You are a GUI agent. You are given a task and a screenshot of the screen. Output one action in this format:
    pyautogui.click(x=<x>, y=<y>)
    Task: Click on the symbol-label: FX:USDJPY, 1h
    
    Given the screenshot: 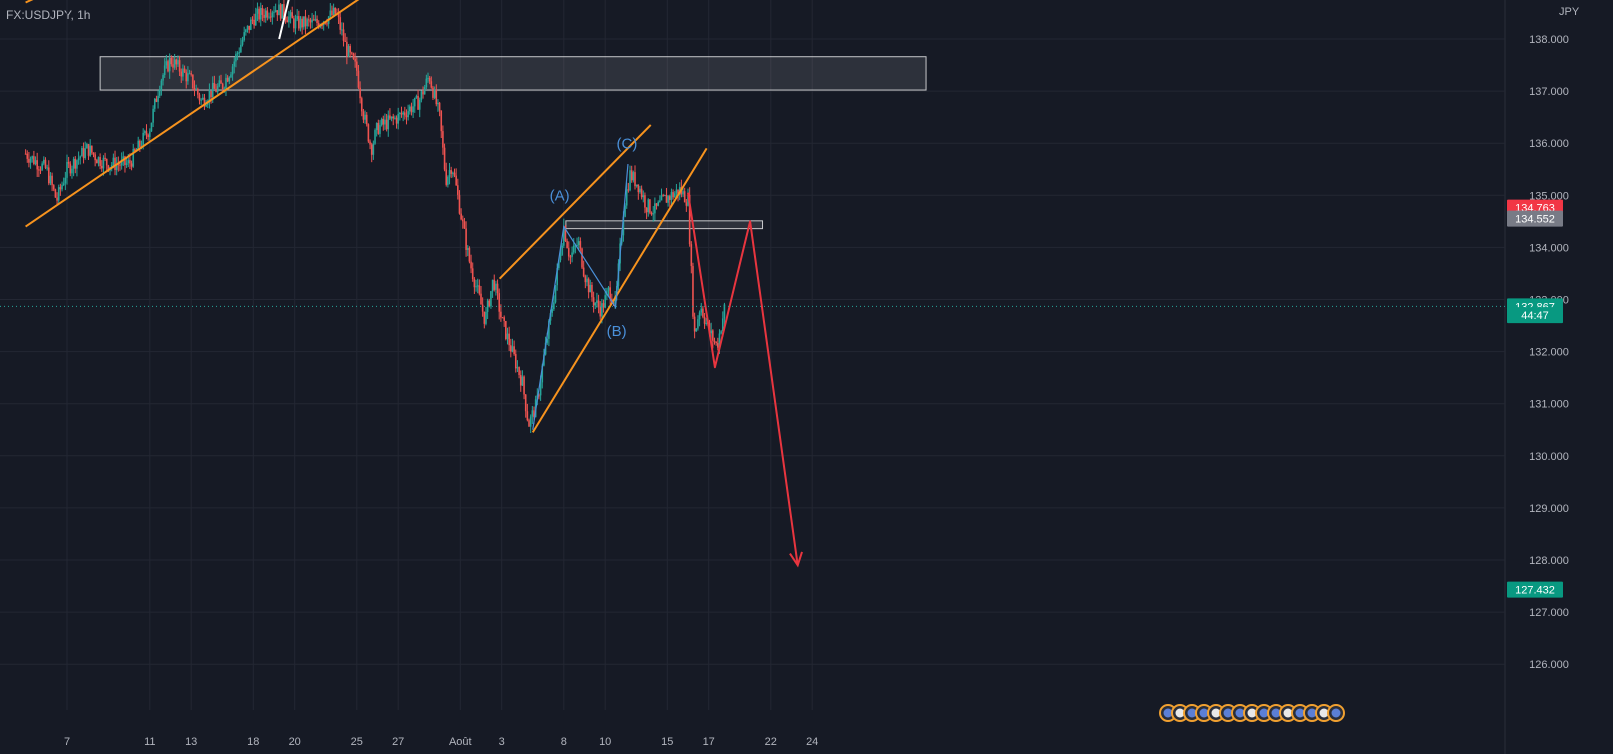 What is the action you would take?
    pyautogui.click(x=48, y=15)
    